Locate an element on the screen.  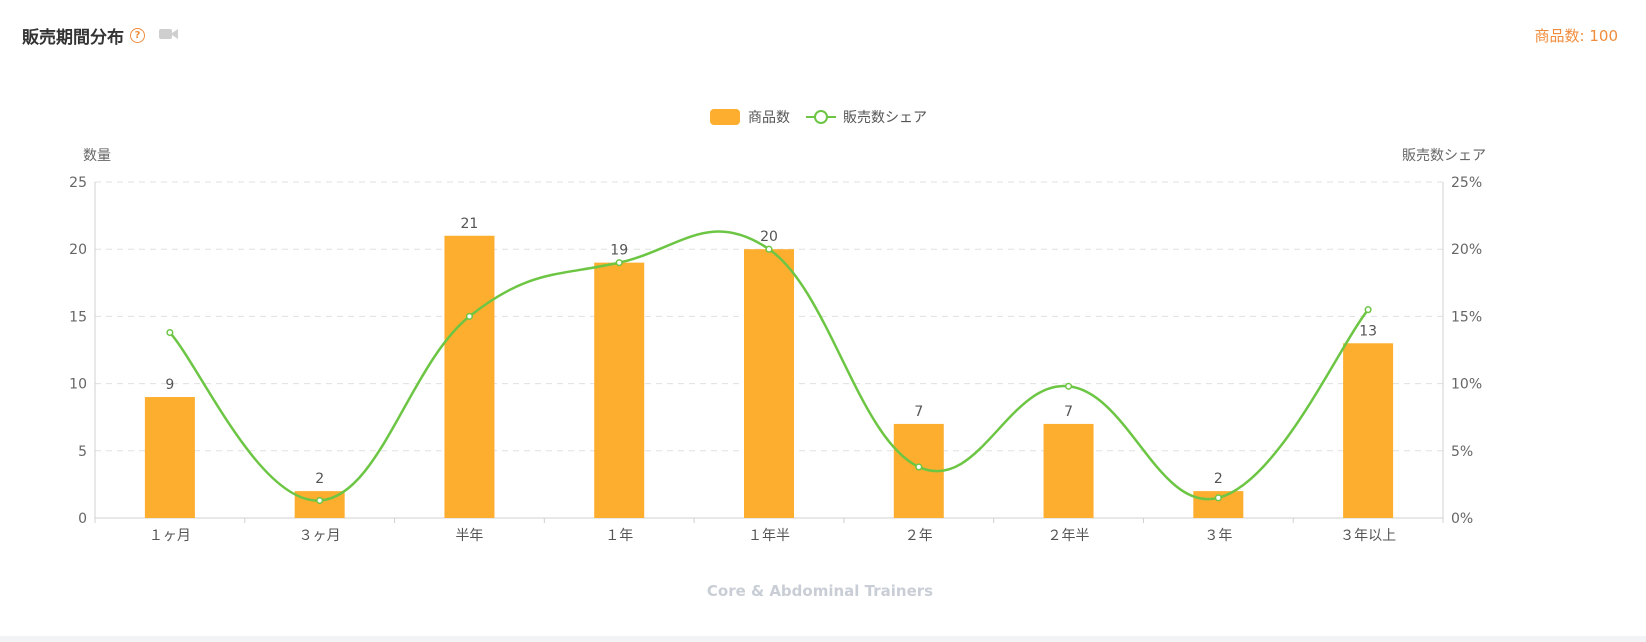
y-left-tick-label: 25 is located at coordinates (78, 183).